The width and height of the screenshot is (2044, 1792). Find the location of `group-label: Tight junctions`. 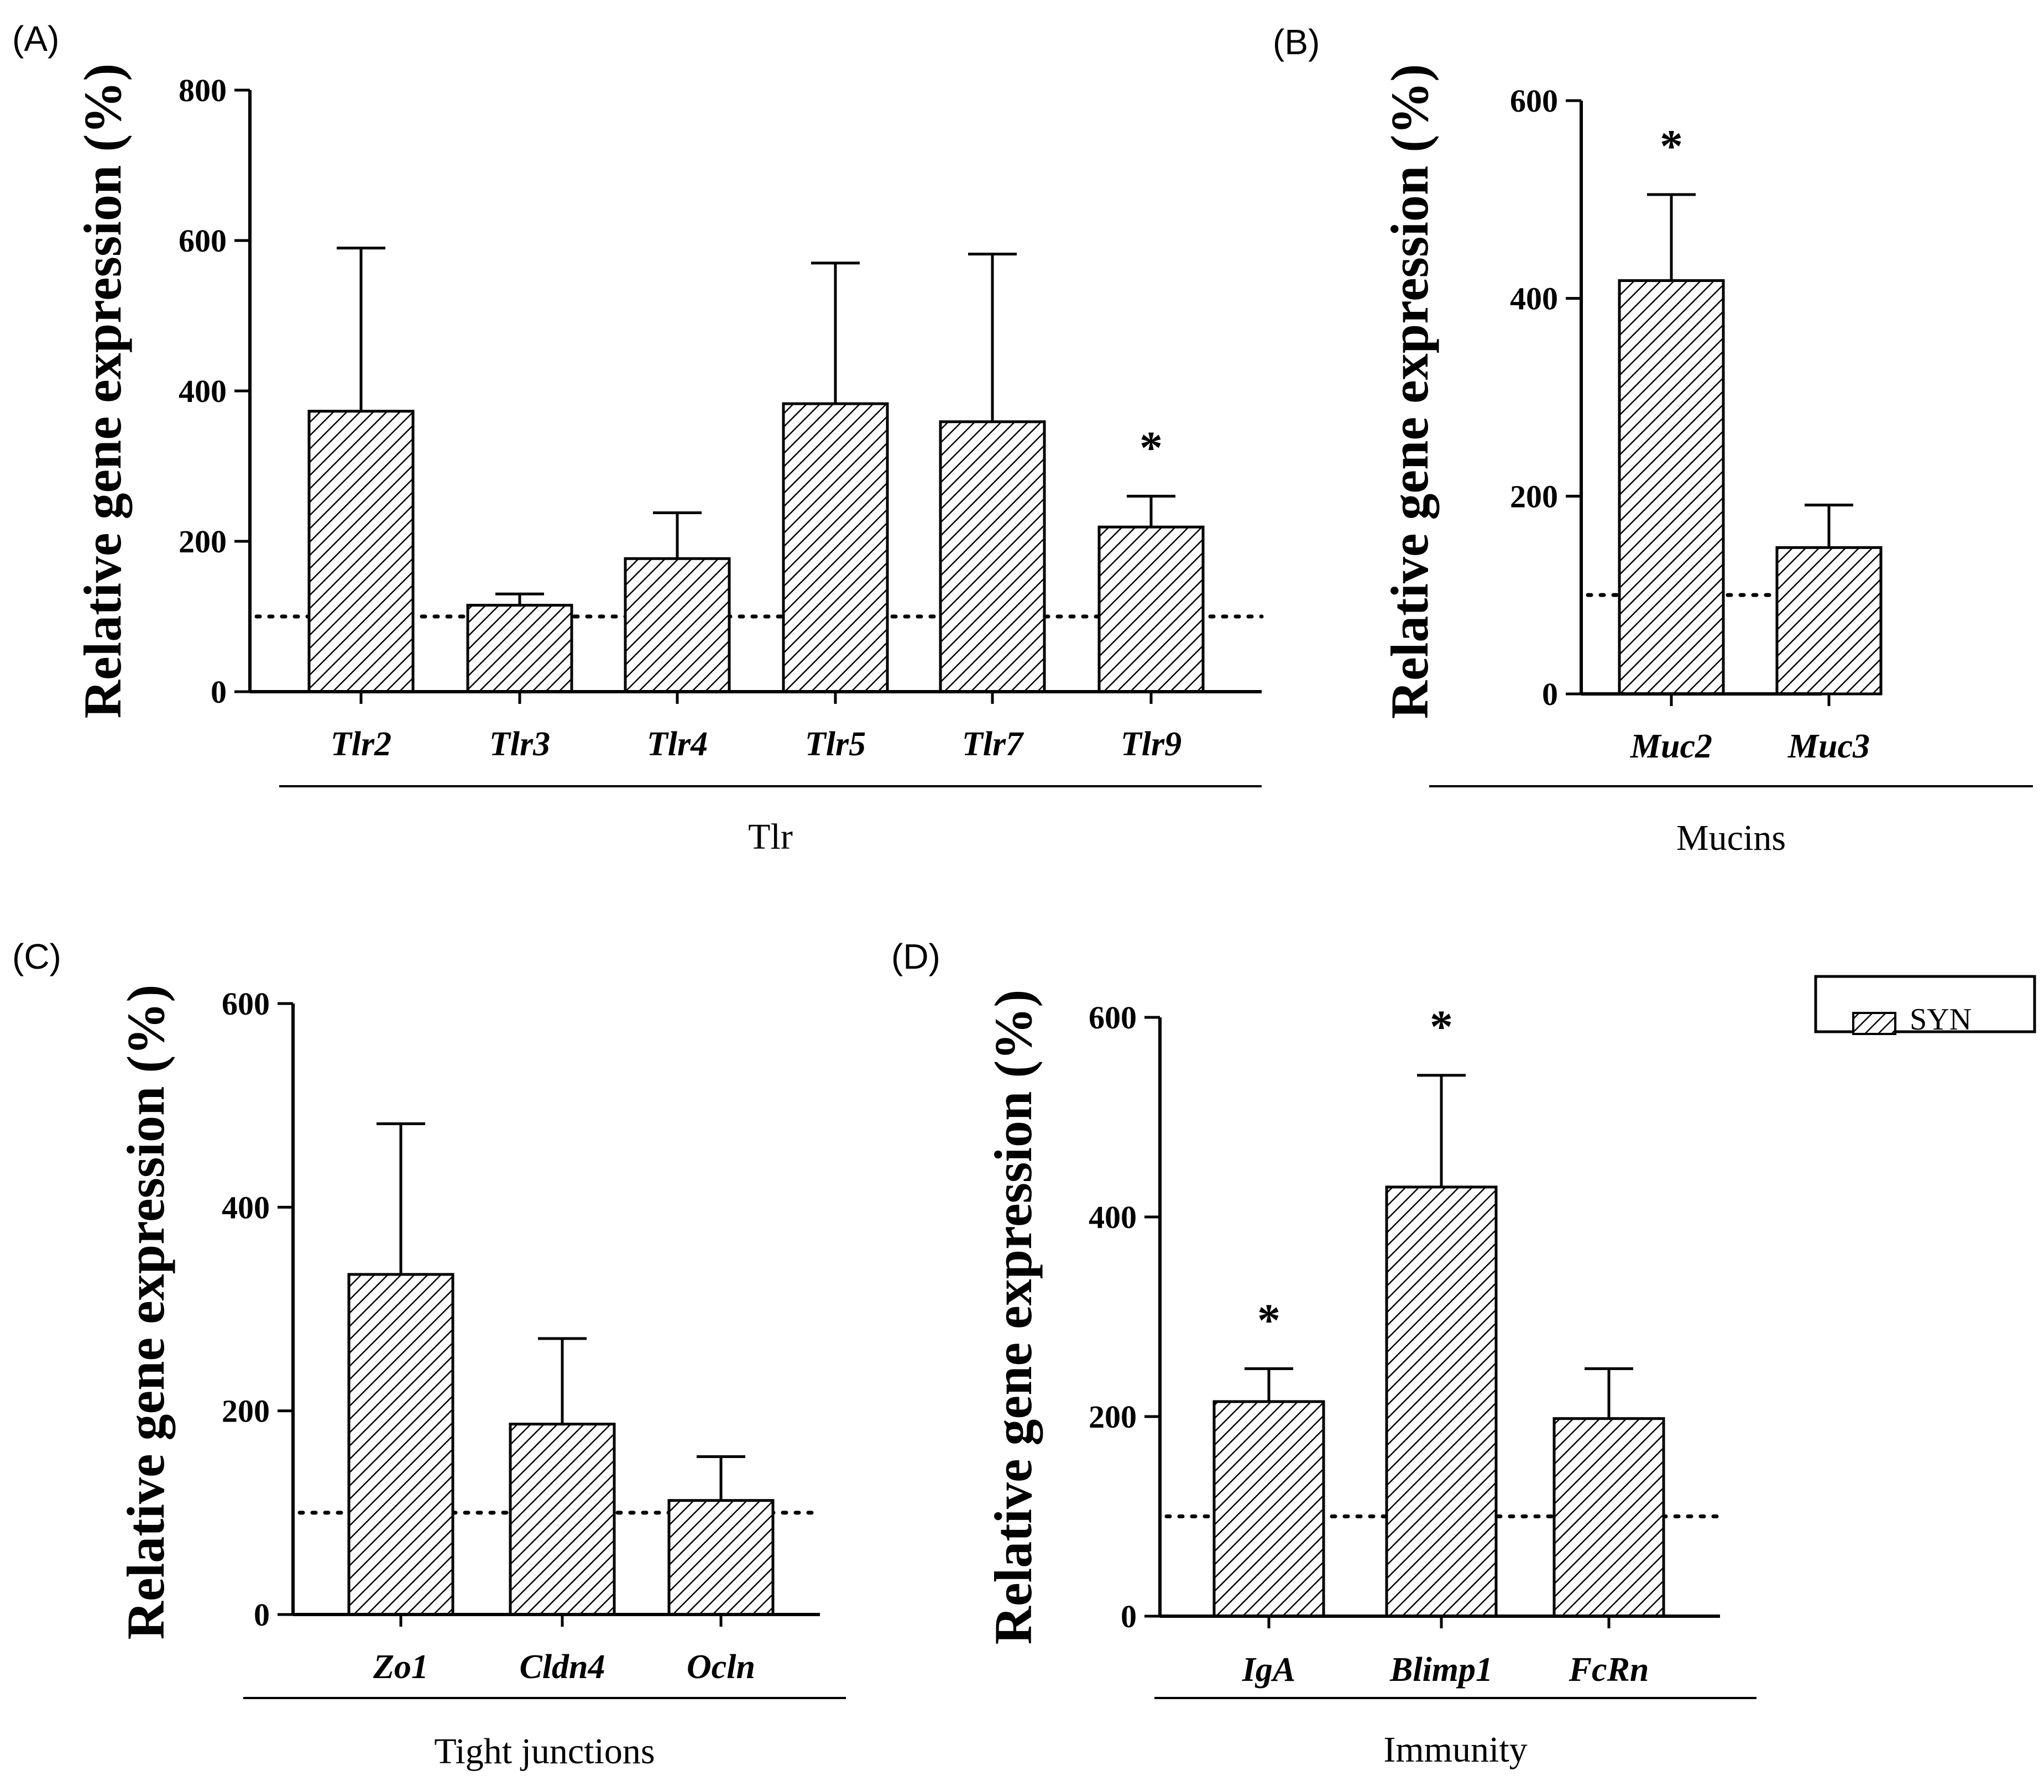

group-label: Tight junctions is located at coordinates (544, 1751).